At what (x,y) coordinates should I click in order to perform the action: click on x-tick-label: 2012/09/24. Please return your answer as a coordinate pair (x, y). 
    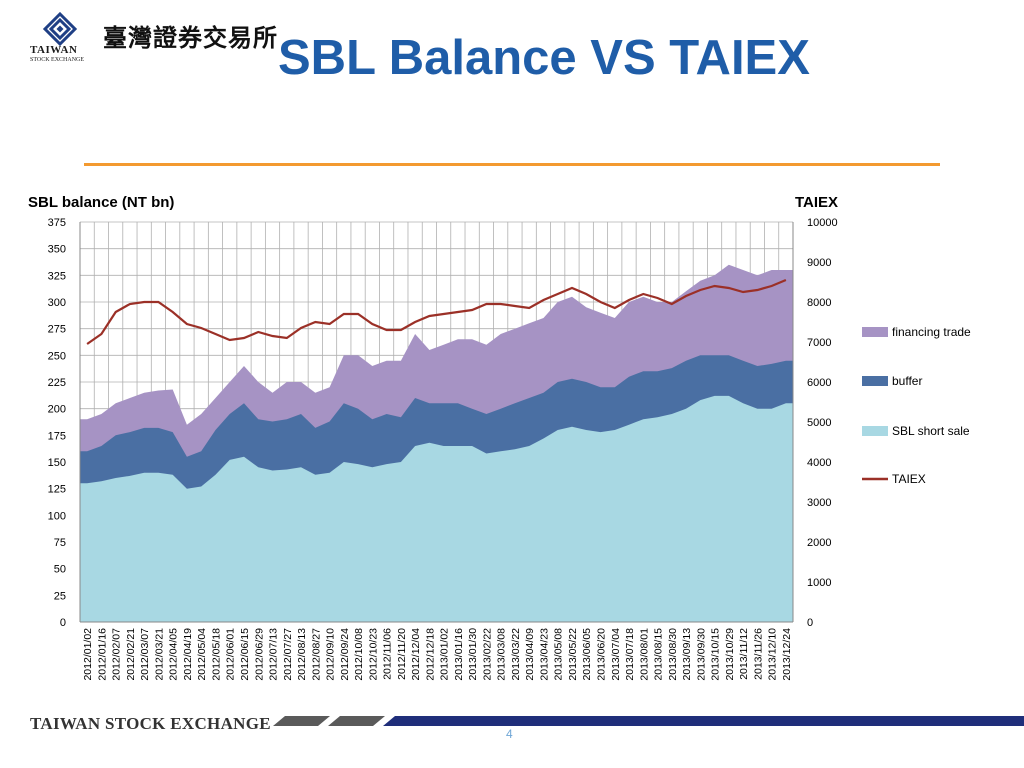
    Looking at the image, I should click on (345, 654).